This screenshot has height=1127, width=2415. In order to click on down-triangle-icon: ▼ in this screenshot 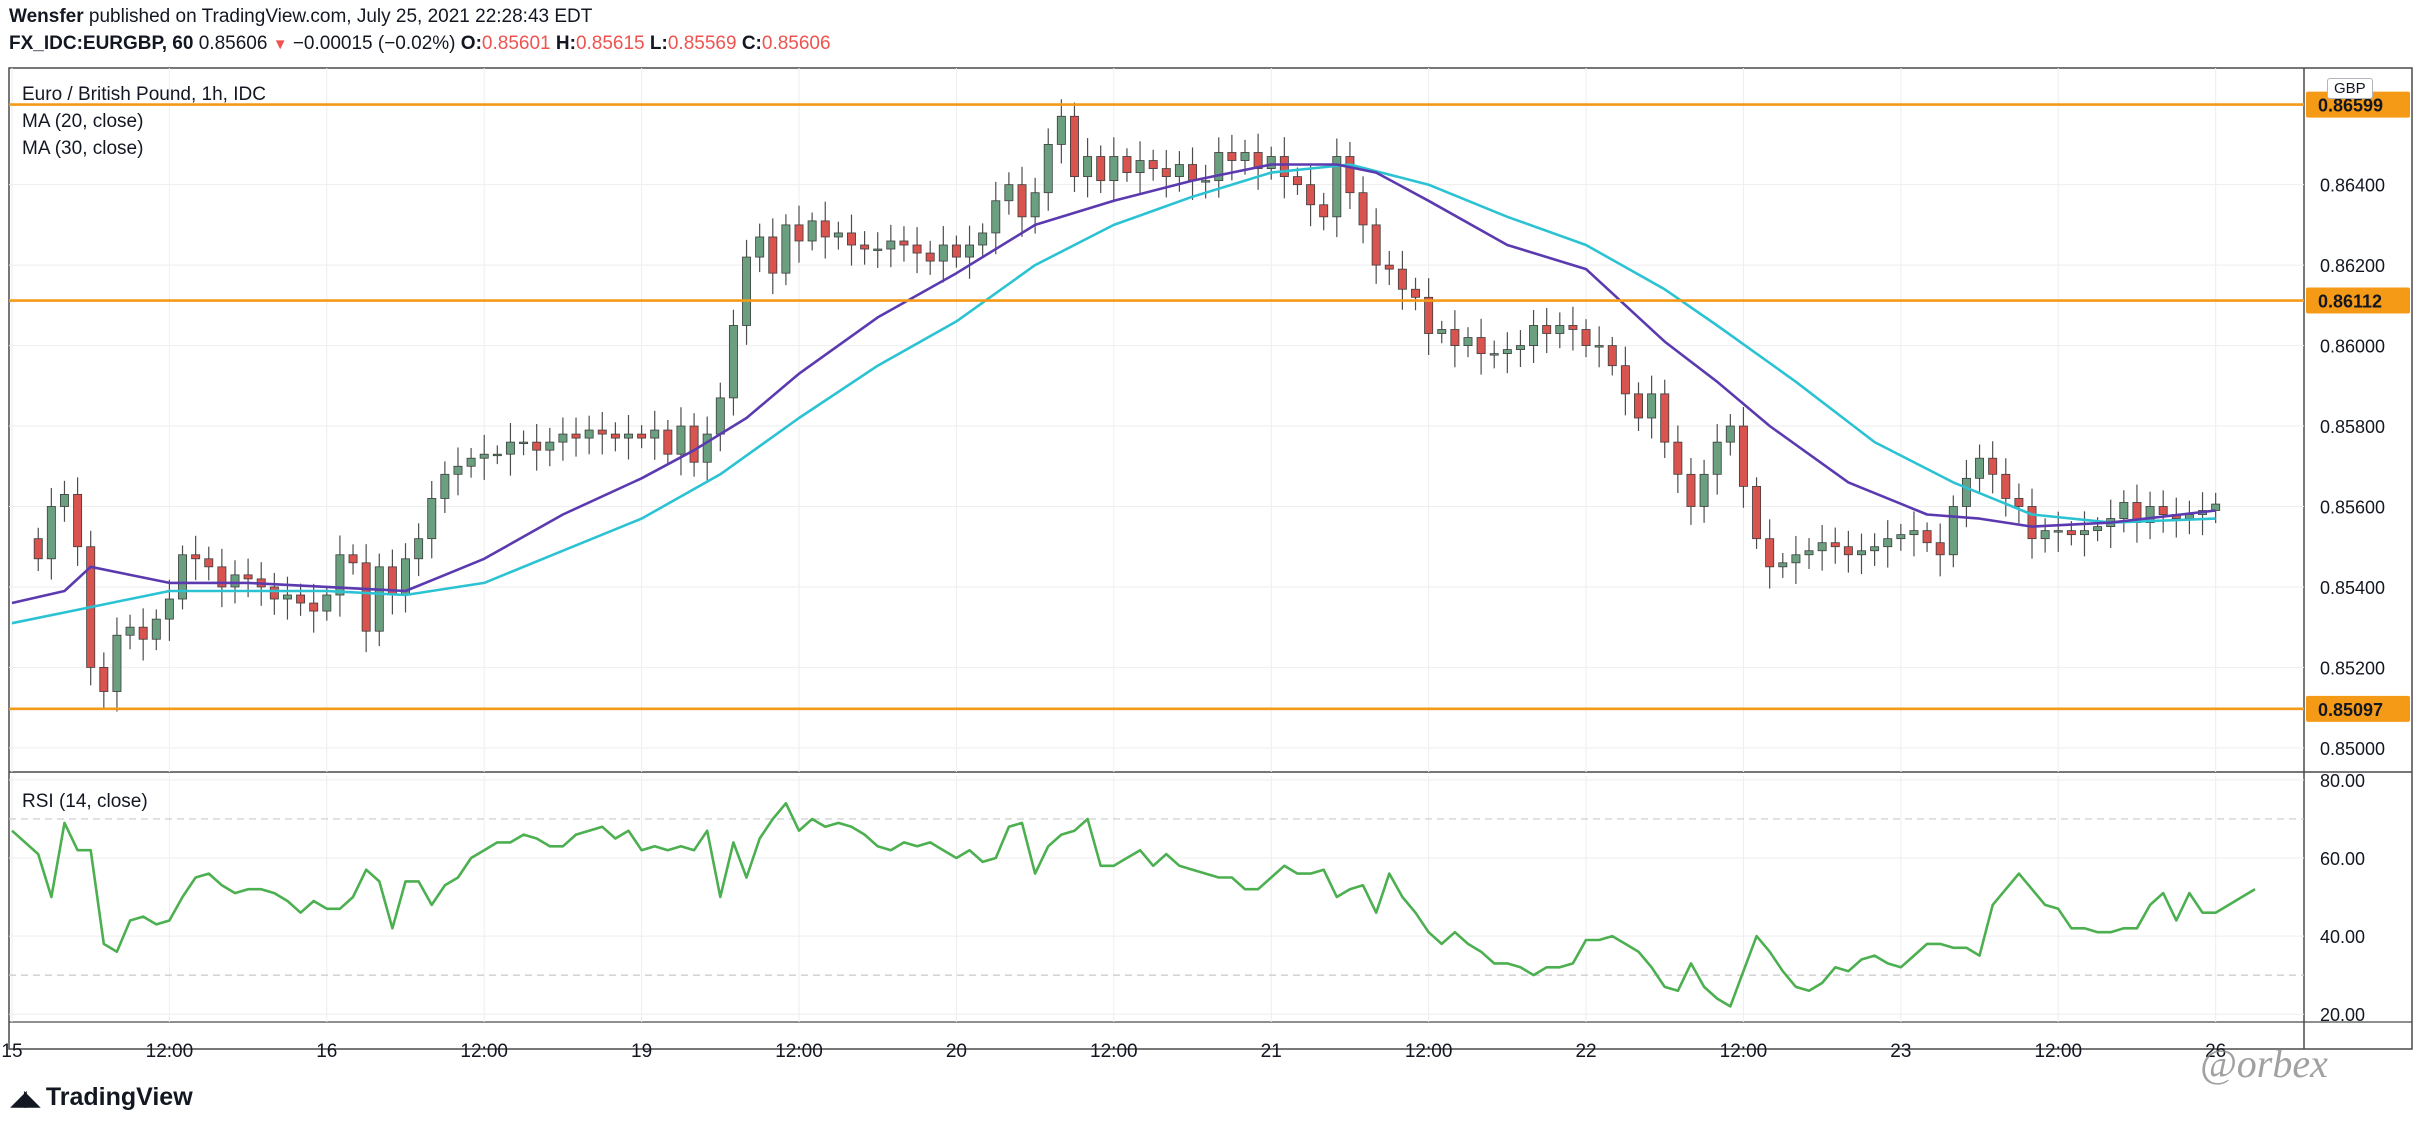, I will do `click(280, 44)`.